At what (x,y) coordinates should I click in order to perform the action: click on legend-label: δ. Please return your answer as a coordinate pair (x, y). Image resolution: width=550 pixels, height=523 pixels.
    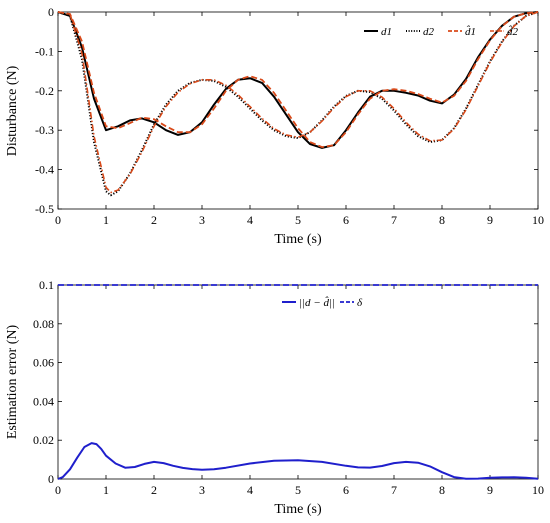
    Looking at the image, I should click on (360, 303).